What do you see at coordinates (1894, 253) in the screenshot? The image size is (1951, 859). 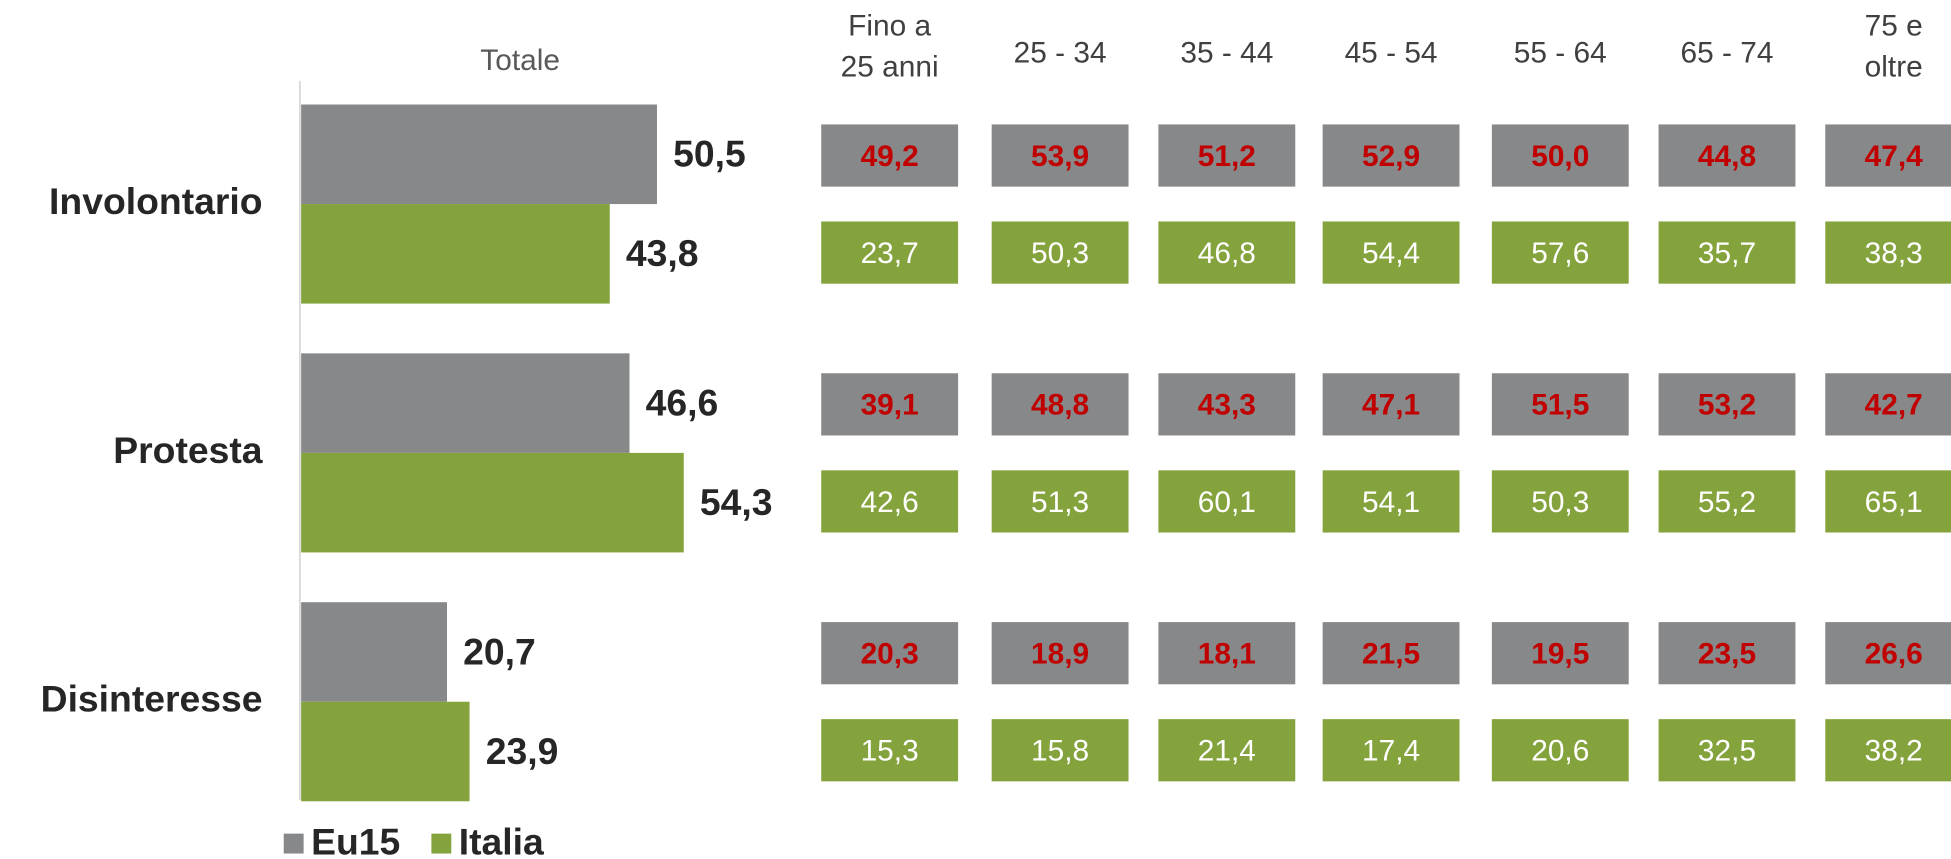 I see `table-value: 38,3` at bounding box center [1894, 253].